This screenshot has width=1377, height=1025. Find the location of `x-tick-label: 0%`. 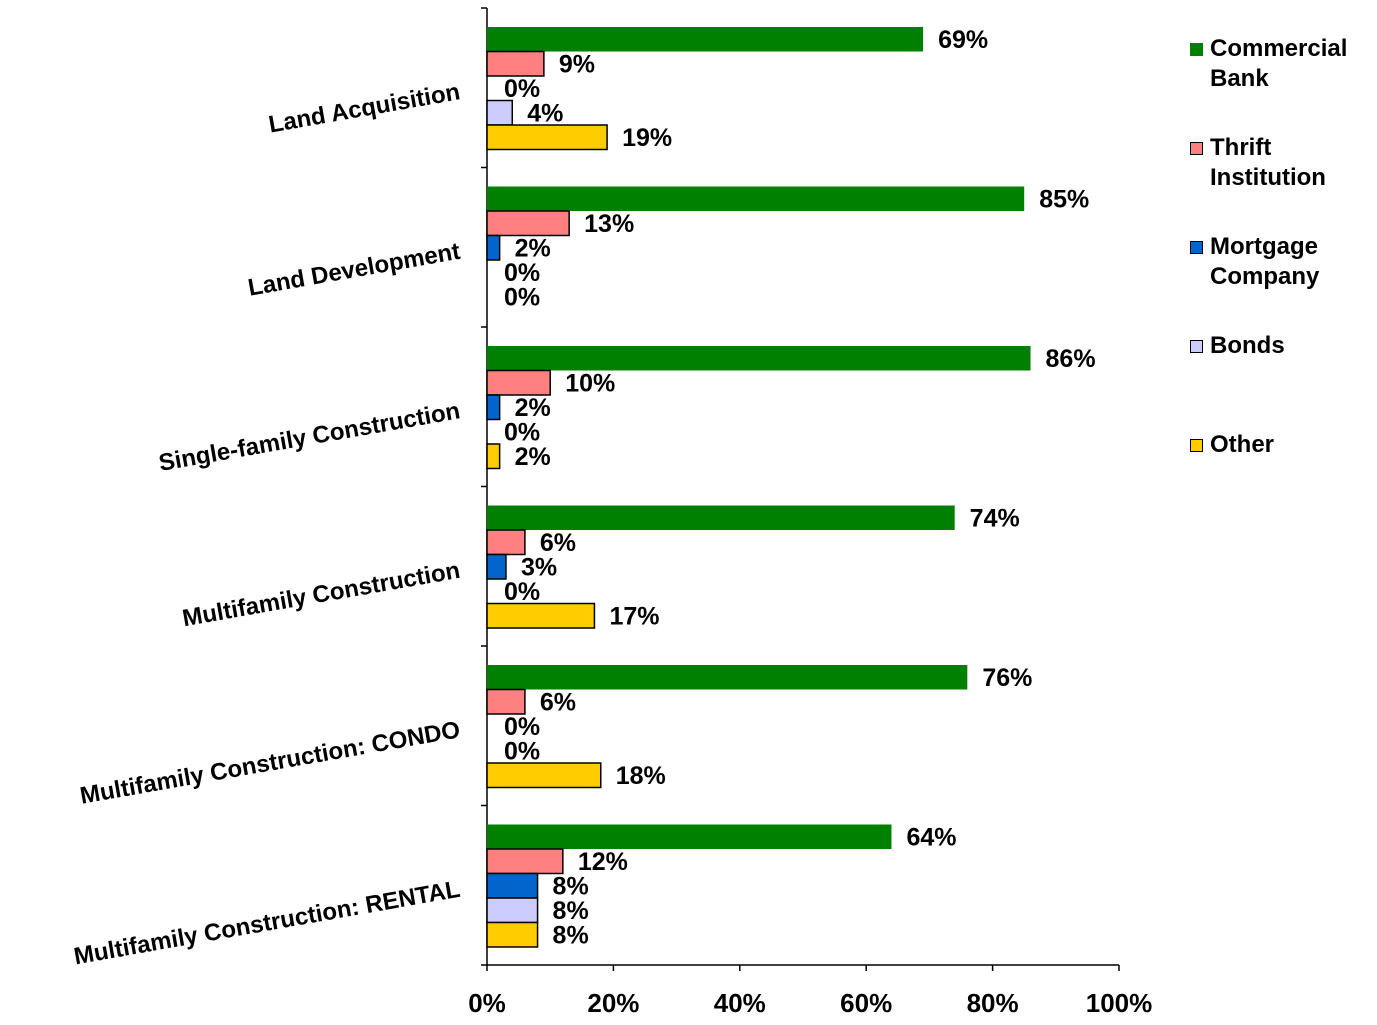

x-tick-label: 0% is located at coordinates (487, 1003).